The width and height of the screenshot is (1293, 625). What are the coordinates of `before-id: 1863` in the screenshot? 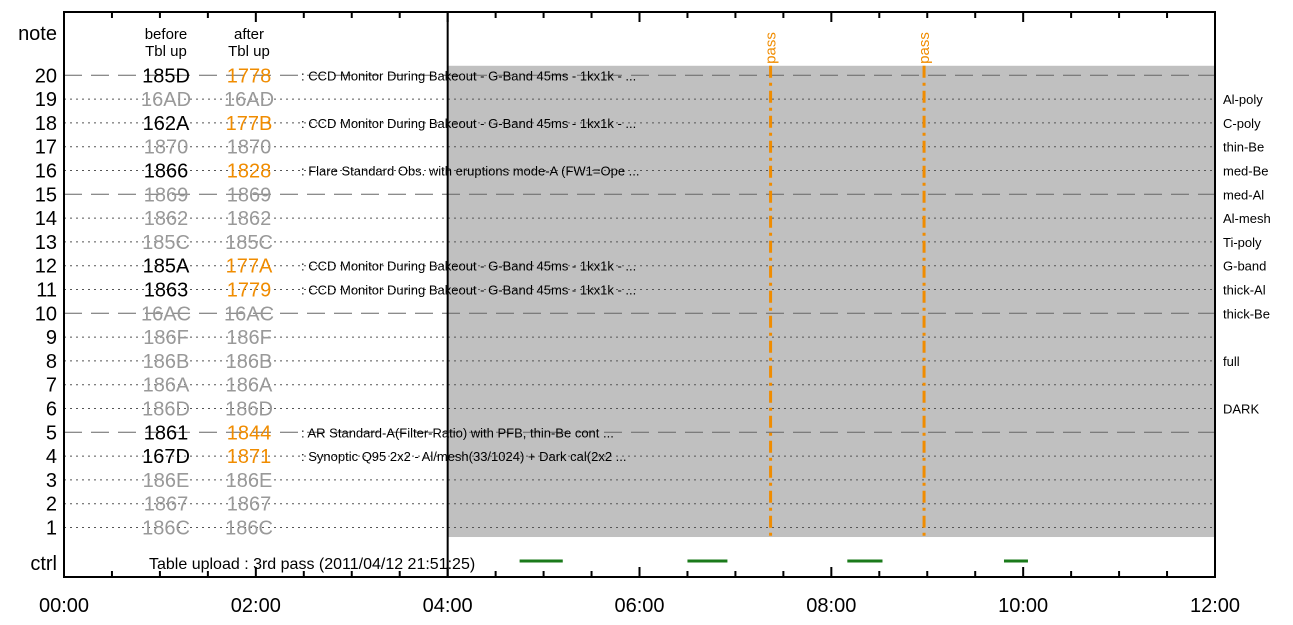 It's located at (166, 291).